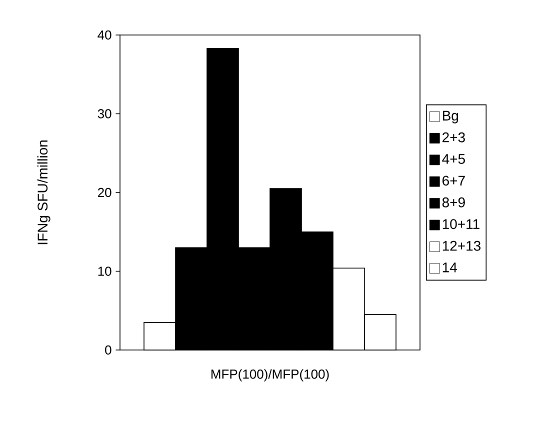  What do you see at coordinates (270, 375) in the screenshot?
I see `x-axis-title: MFP(100)/MFP(100)` at bounding box center [270, 375].